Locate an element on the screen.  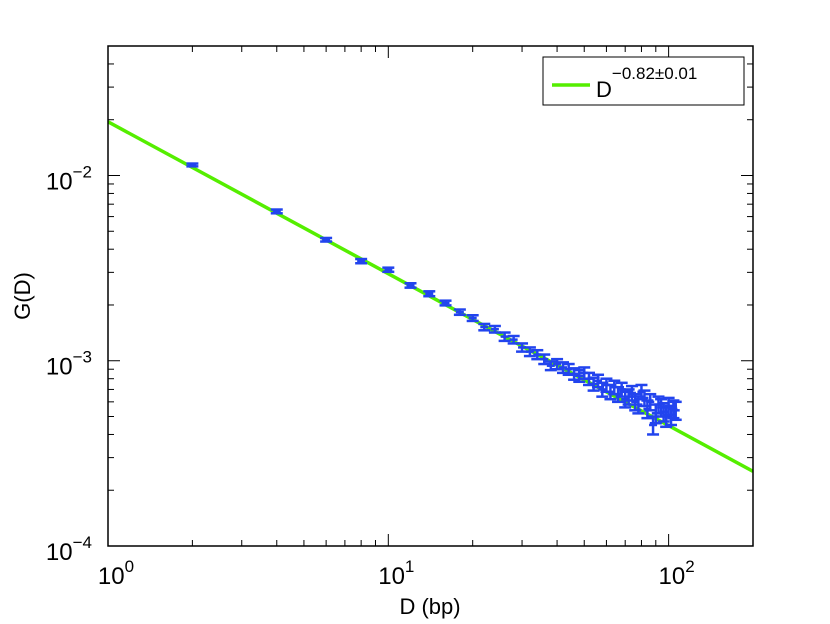
x-axis-label: D (bp) is located at coordinates (429, 606).